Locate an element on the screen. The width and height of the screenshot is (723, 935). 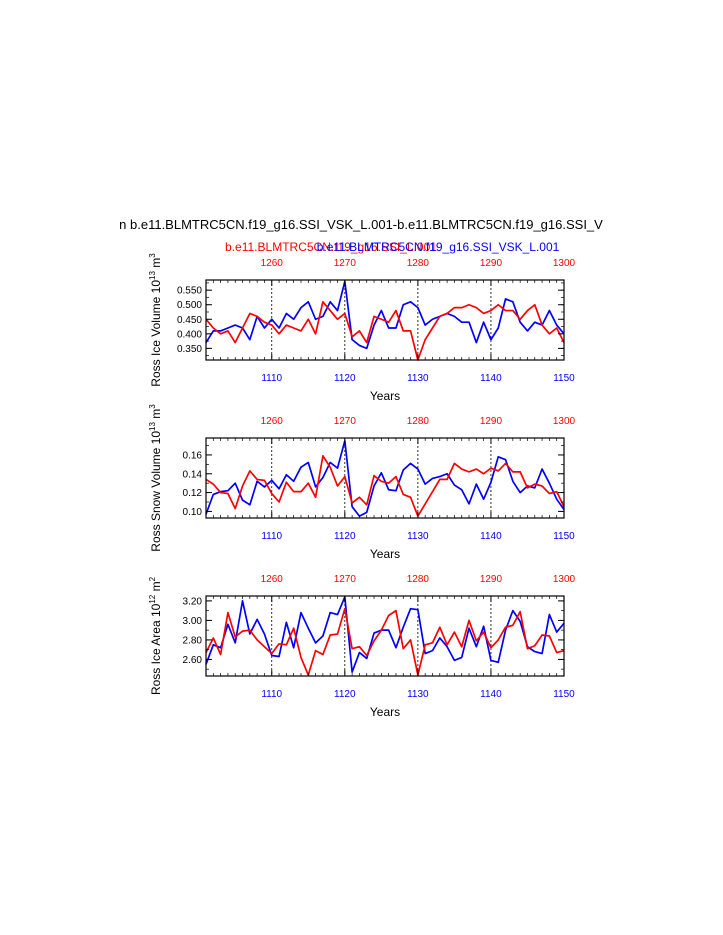
y-tick-label: 0.400 is located at coordinates (189, 334).